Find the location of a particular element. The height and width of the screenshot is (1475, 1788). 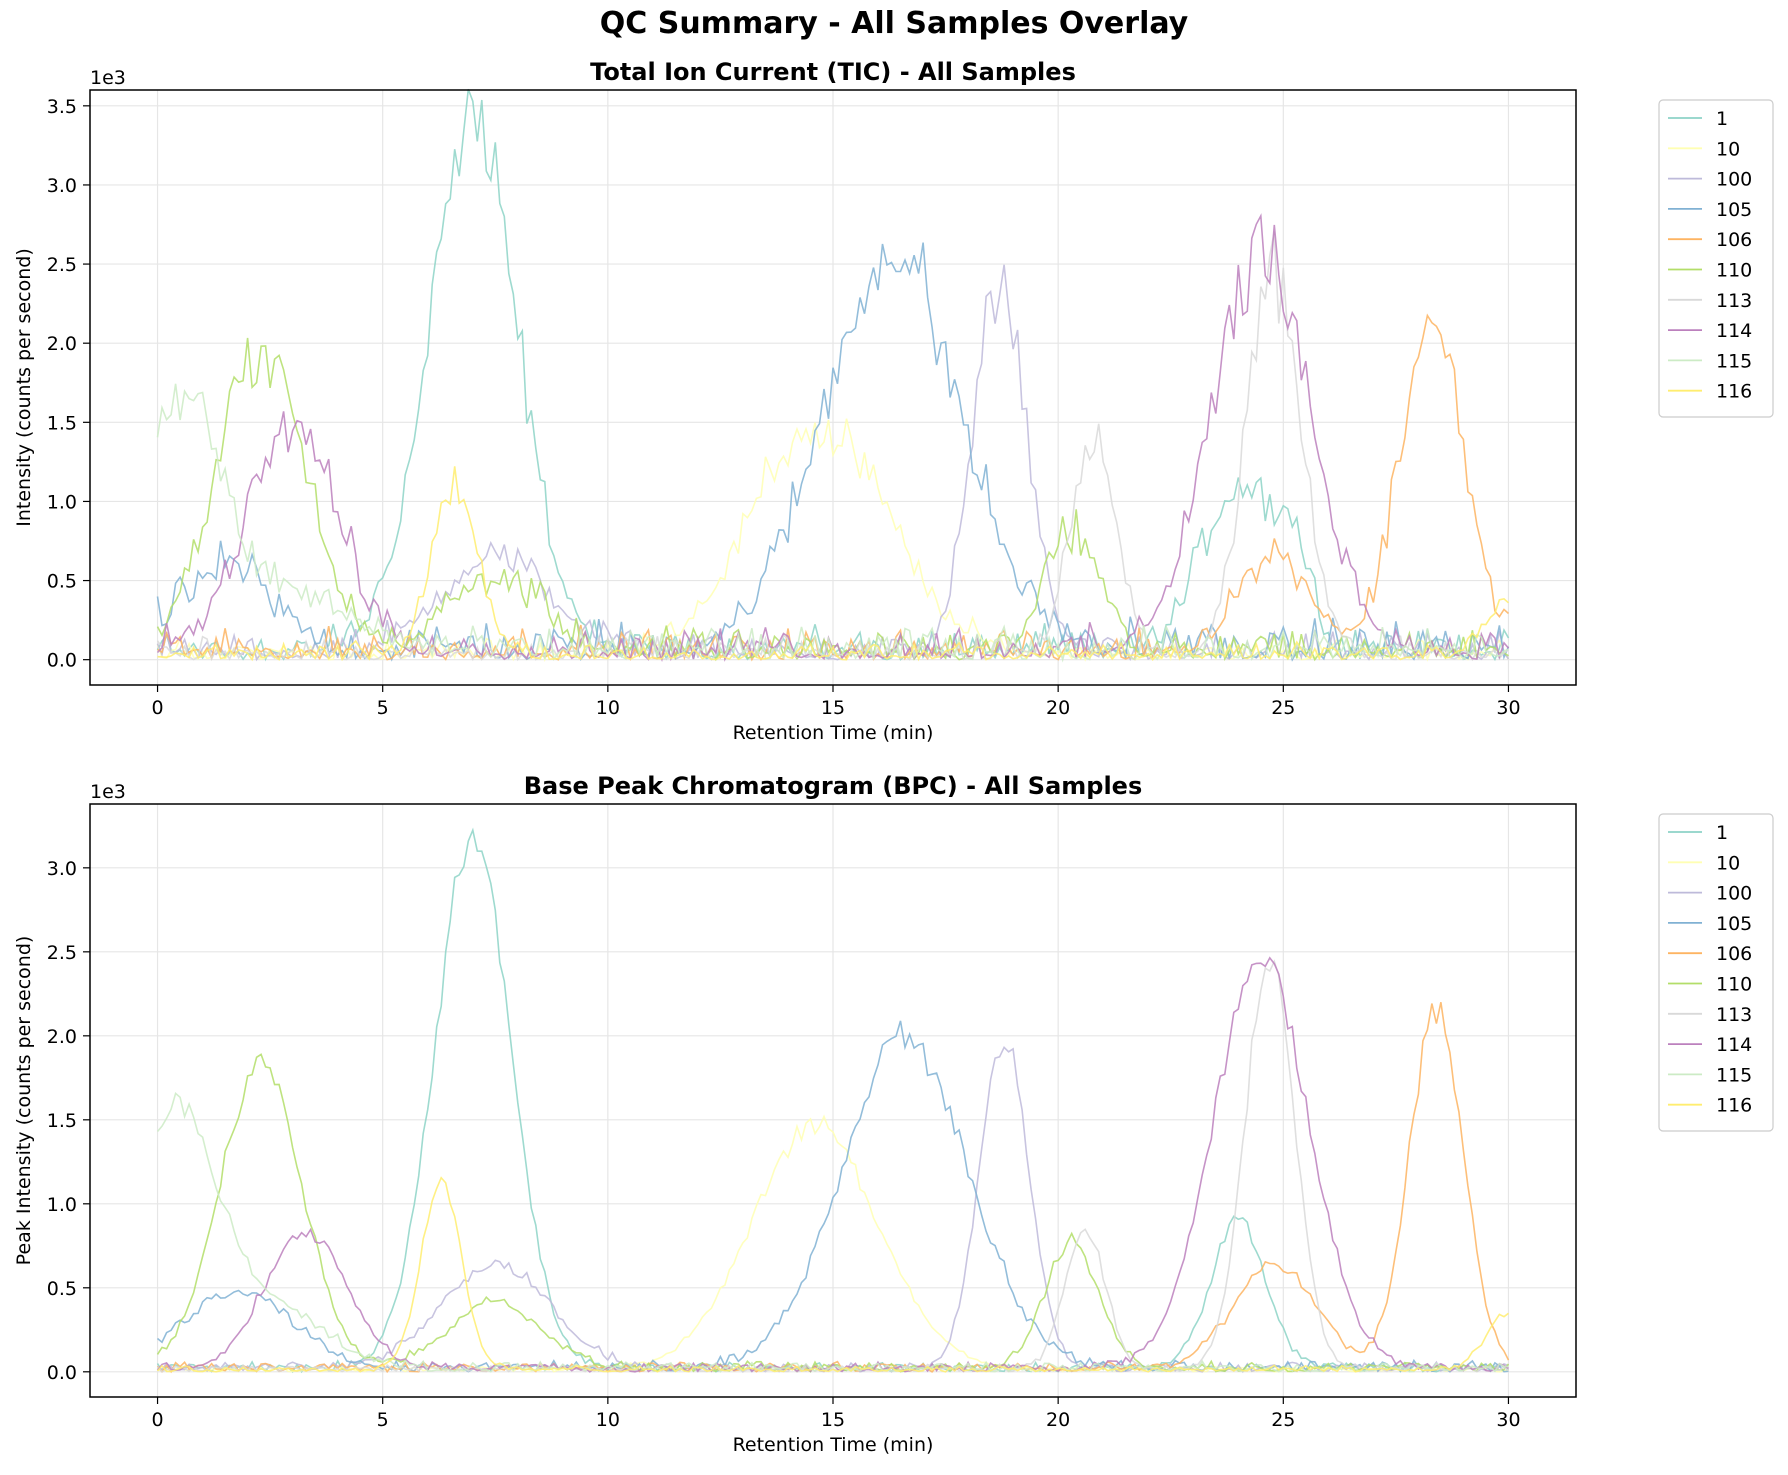

y-axis-label: Intensity (counts per second) is located at coordinates (24, 387).